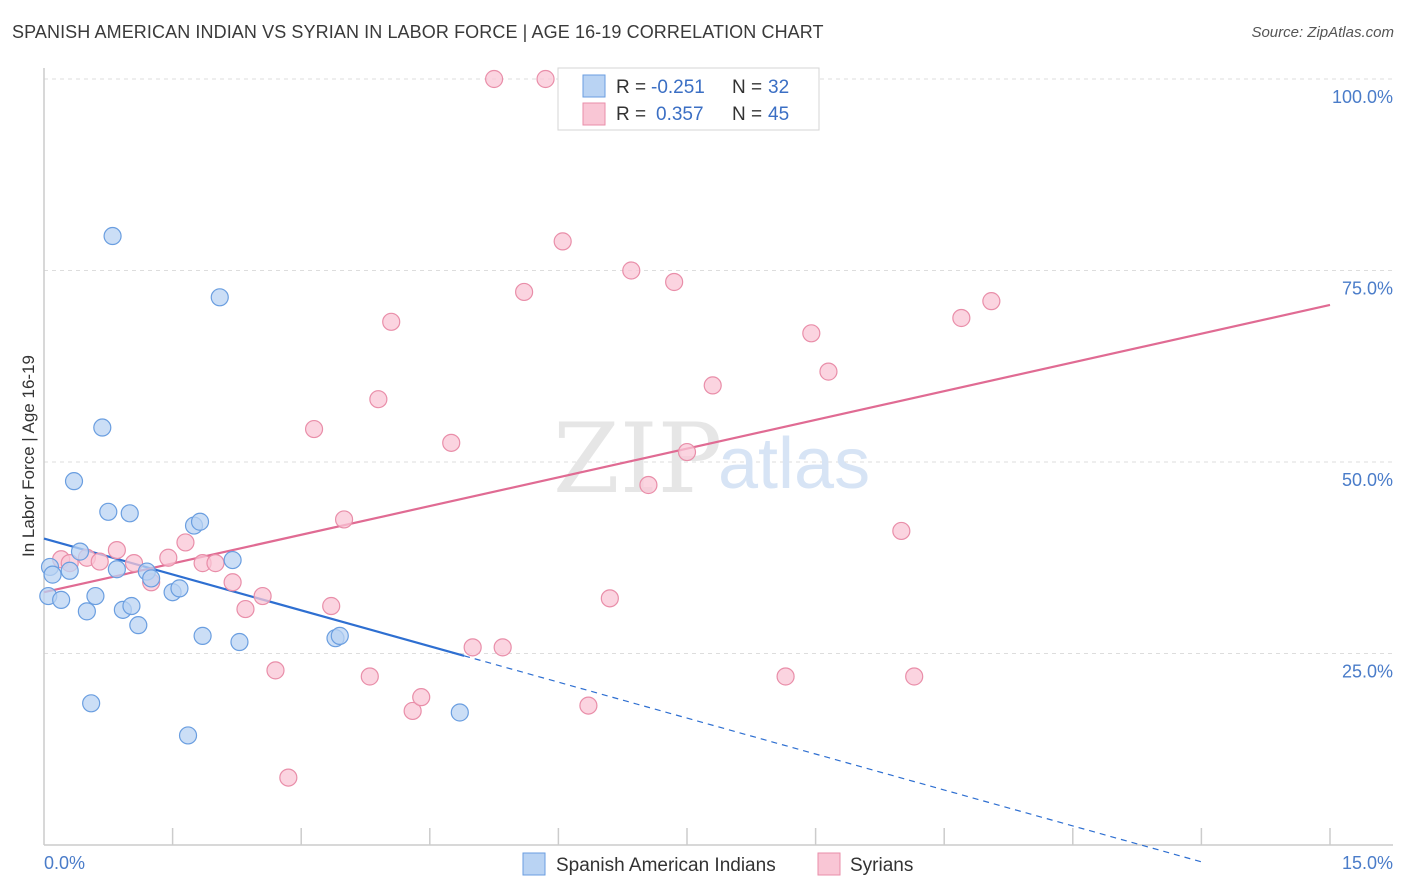 Image resolution: width=1406 pixels, height=892 pixels. I want to click on series-legend-label-1: Spanish American Indians, so click(666, 865).